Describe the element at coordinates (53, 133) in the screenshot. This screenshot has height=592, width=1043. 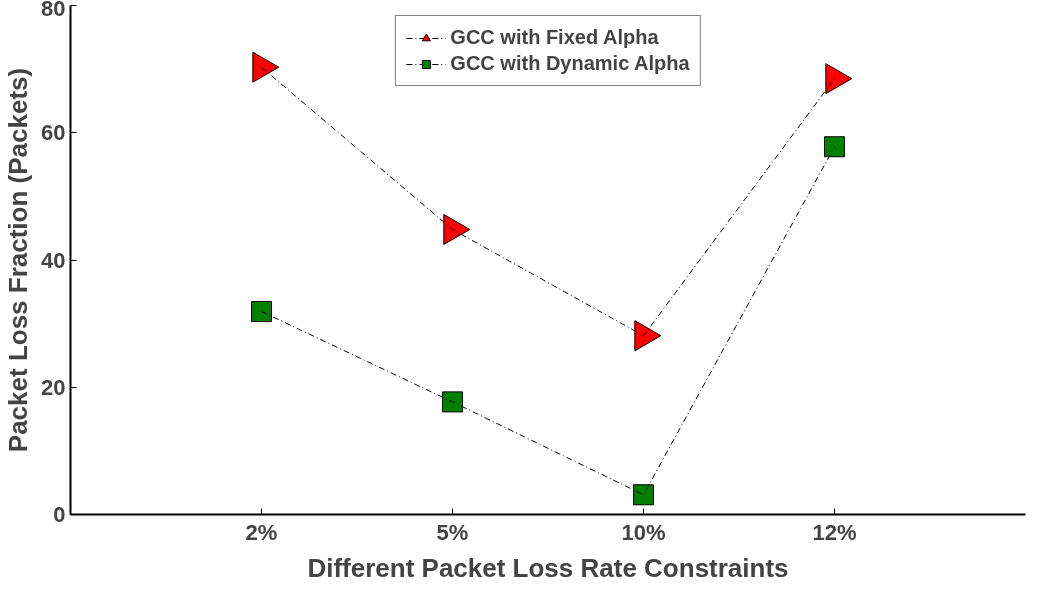
I see `y-tick-label: 60` at that location.